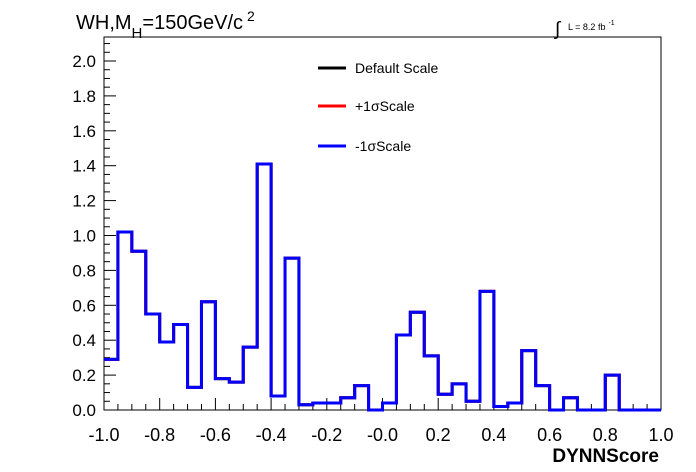  What do you see at coordinates (159, 435) in the screenshot?
I see `x-tick-label: -0.8` at bounding box center [159, 435].